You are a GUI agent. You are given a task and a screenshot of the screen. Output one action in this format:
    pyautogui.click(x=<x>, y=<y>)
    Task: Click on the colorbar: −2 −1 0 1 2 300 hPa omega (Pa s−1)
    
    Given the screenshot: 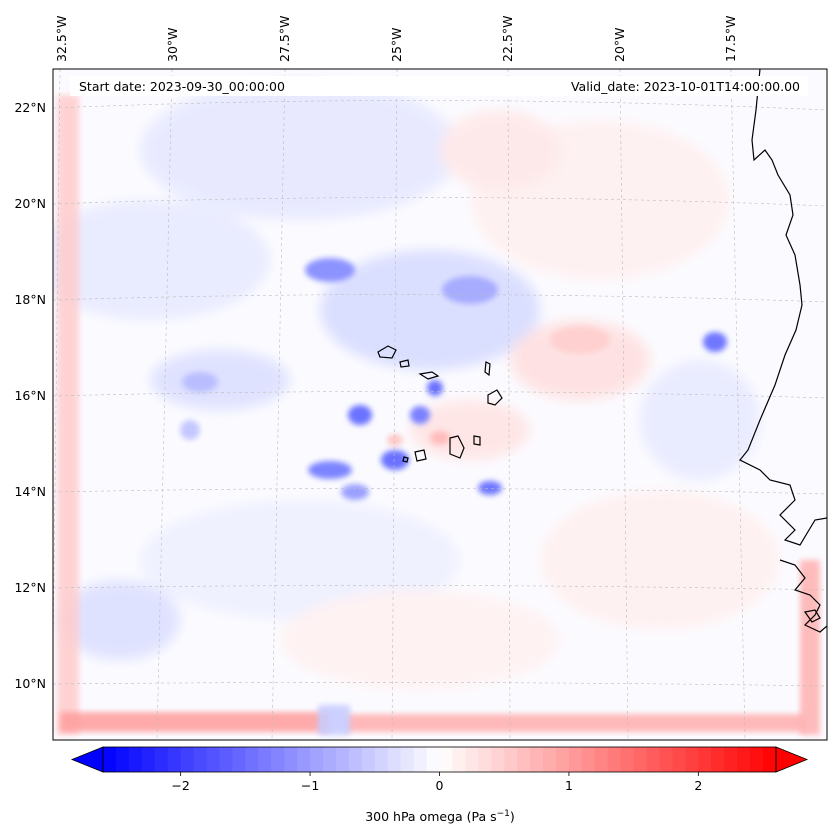 What is the action you would take?
    pyautogui.click(x=439, y=785)
    